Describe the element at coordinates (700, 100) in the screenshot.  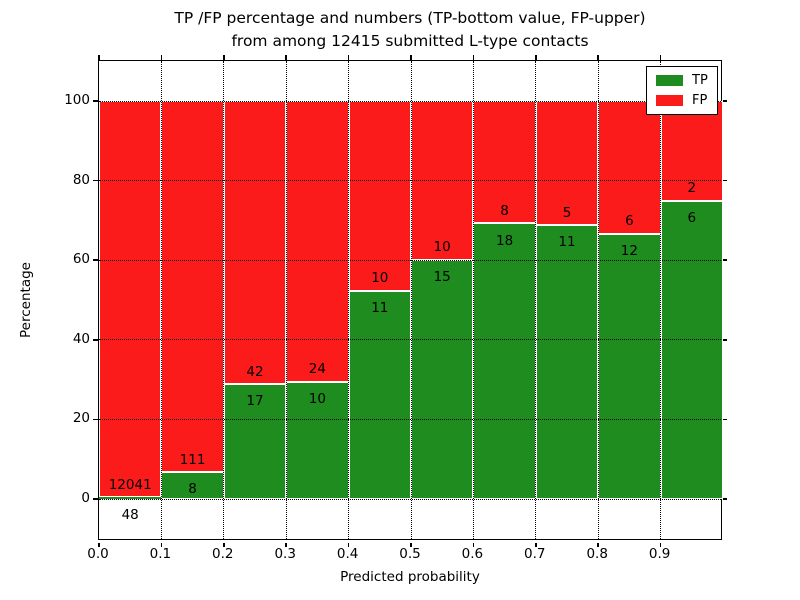
I see `legend-label-fp: FP` at that location.